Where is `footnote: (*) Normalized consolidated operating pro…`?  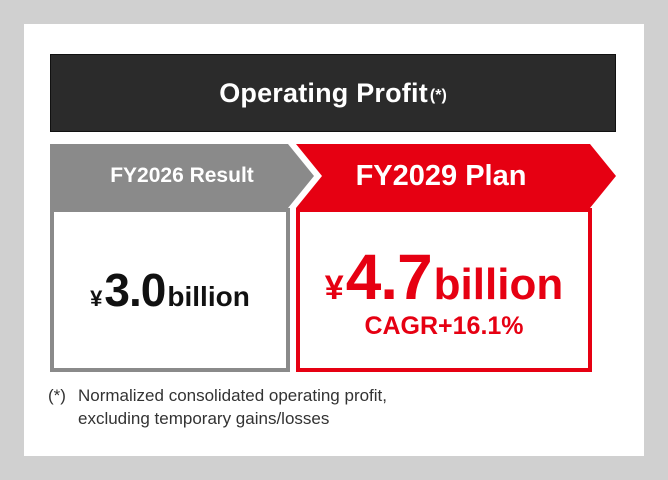
footnote: (*) Normalized consolidated operating pro… is located at coordinates (328, 407).